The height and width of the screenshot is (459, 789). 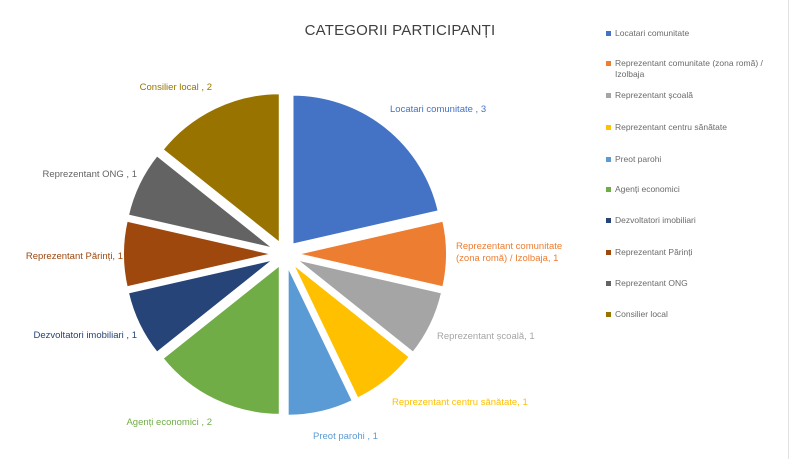 What do you see at coordinates (647, 189) in the screenshot?
I see `legend-label: Agenți economici` at bounding box center [647, 189].